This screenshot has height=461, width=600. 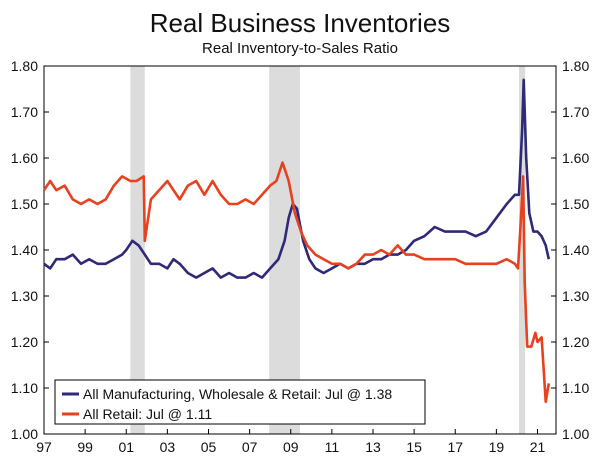 I want to click on y-tick-label-left: 1.40, so click(x=24, y=250).